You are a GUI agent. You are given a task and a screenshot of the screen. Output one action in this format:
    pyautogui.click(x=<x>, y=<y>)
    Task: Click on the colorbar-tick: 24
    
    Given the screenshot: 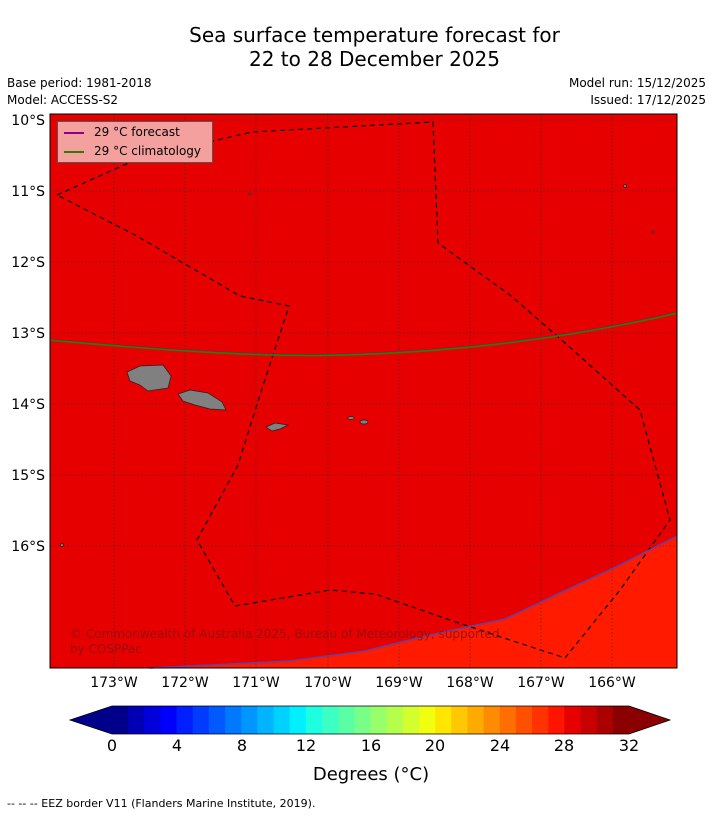 What is the action you would take?
    pyautogui.click(x=500, y=745)
    